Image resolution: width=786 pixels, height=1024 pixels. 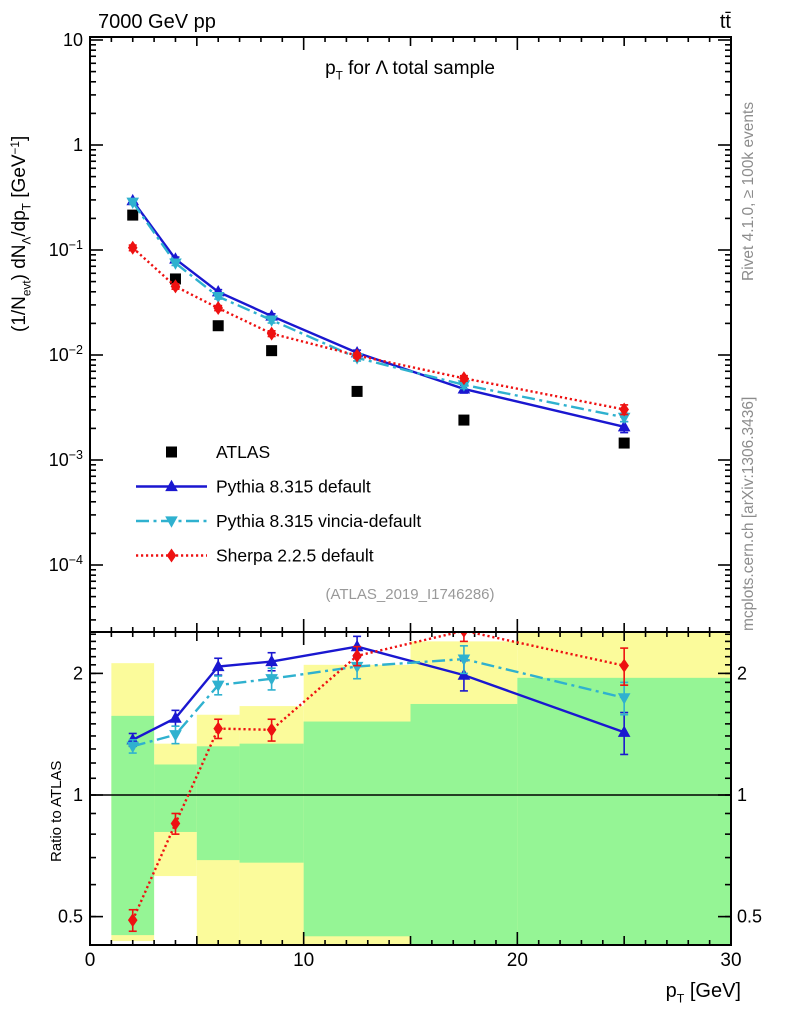 I want to click on main-y-tick-label: 10⁻³, so click(x=66, y=459).